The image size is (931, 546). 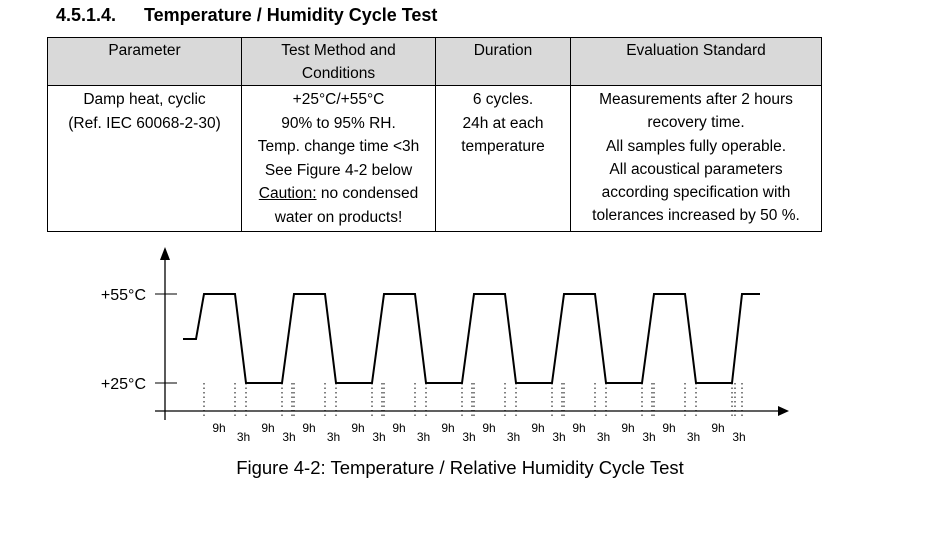 I want to click on section-title: Temperature / Humidity Cycle Test, so click(x=291, y=15).